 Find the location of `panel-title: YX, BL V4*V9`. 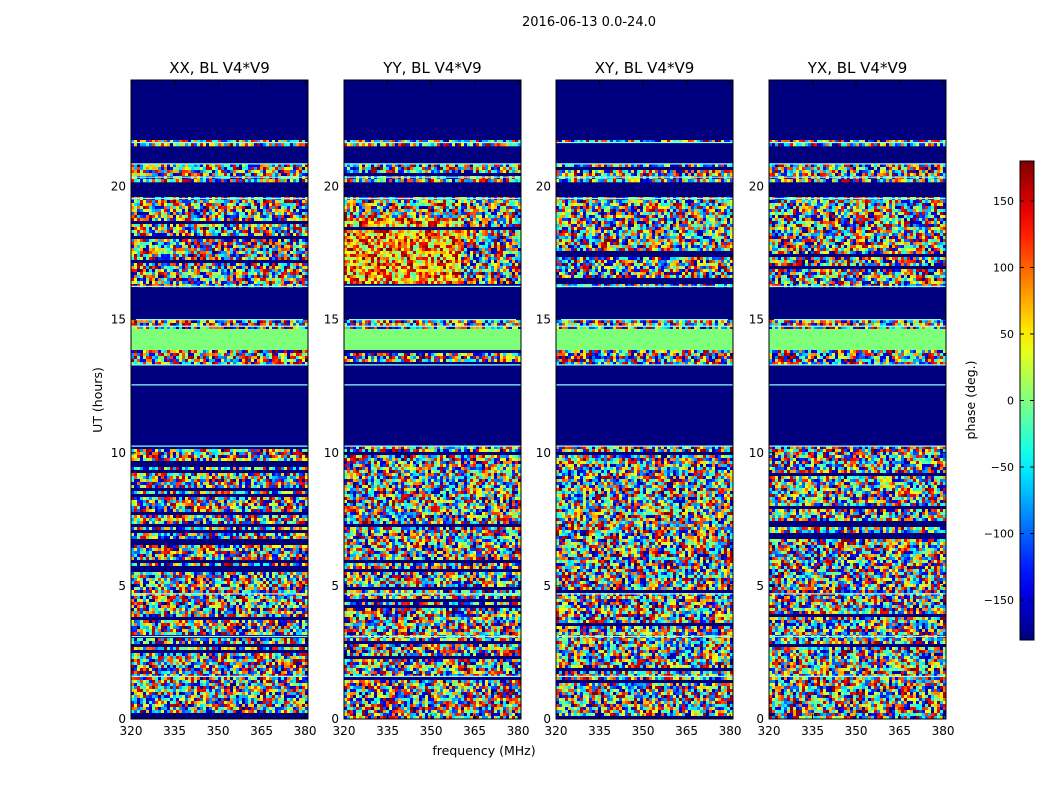

panel-title: YX, BL V4*V9 is located at coordinates (857, 68).